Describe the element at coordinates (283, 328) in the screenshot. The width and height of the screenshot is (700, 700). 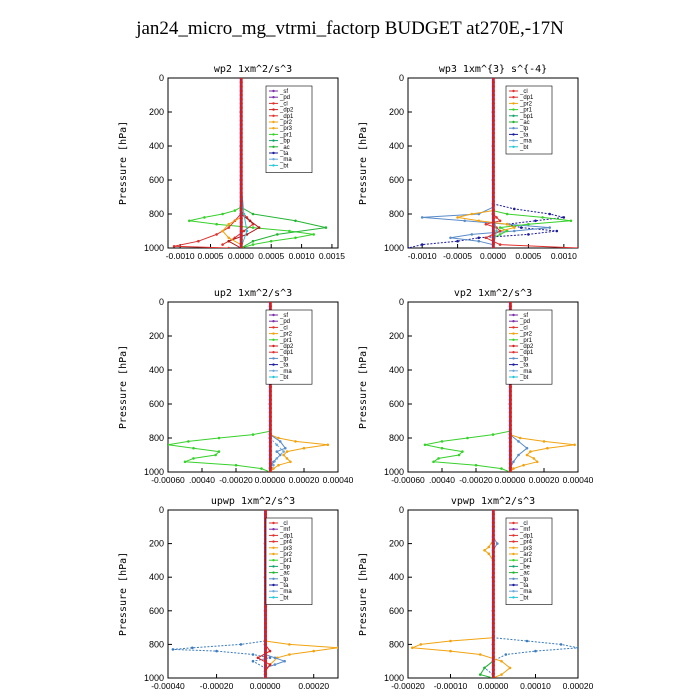
I see `legend-label: _cl` at that location.